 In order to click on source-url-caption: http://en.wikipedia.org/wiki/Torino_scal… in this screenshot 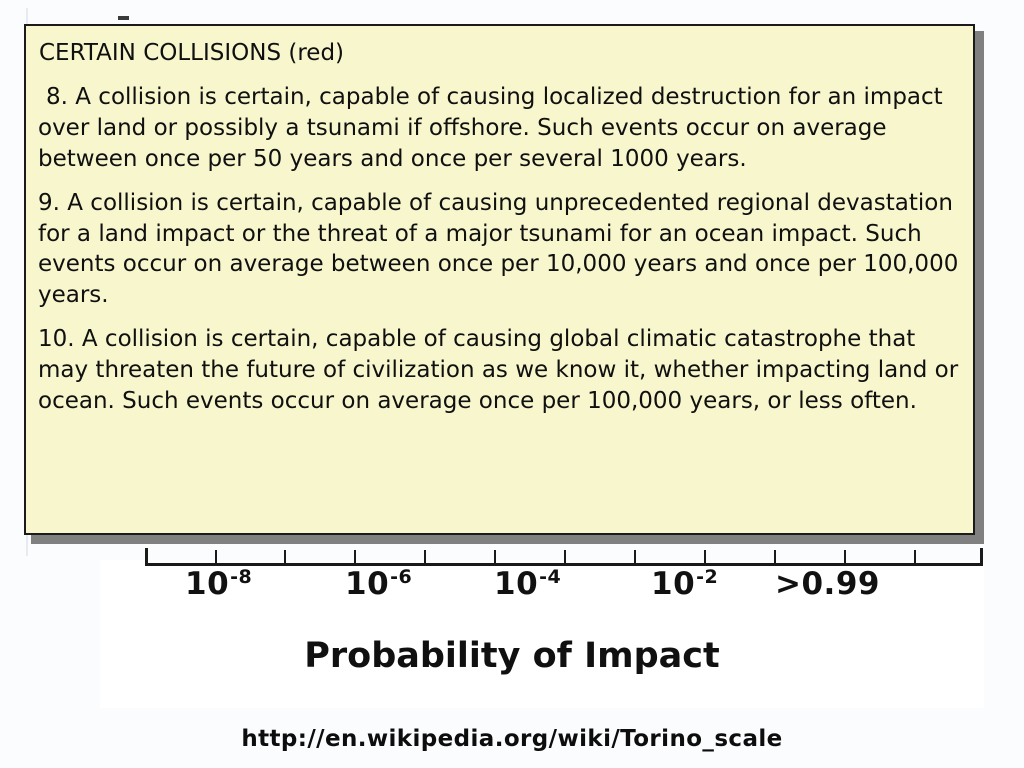, I will do `click(512, 739)`.